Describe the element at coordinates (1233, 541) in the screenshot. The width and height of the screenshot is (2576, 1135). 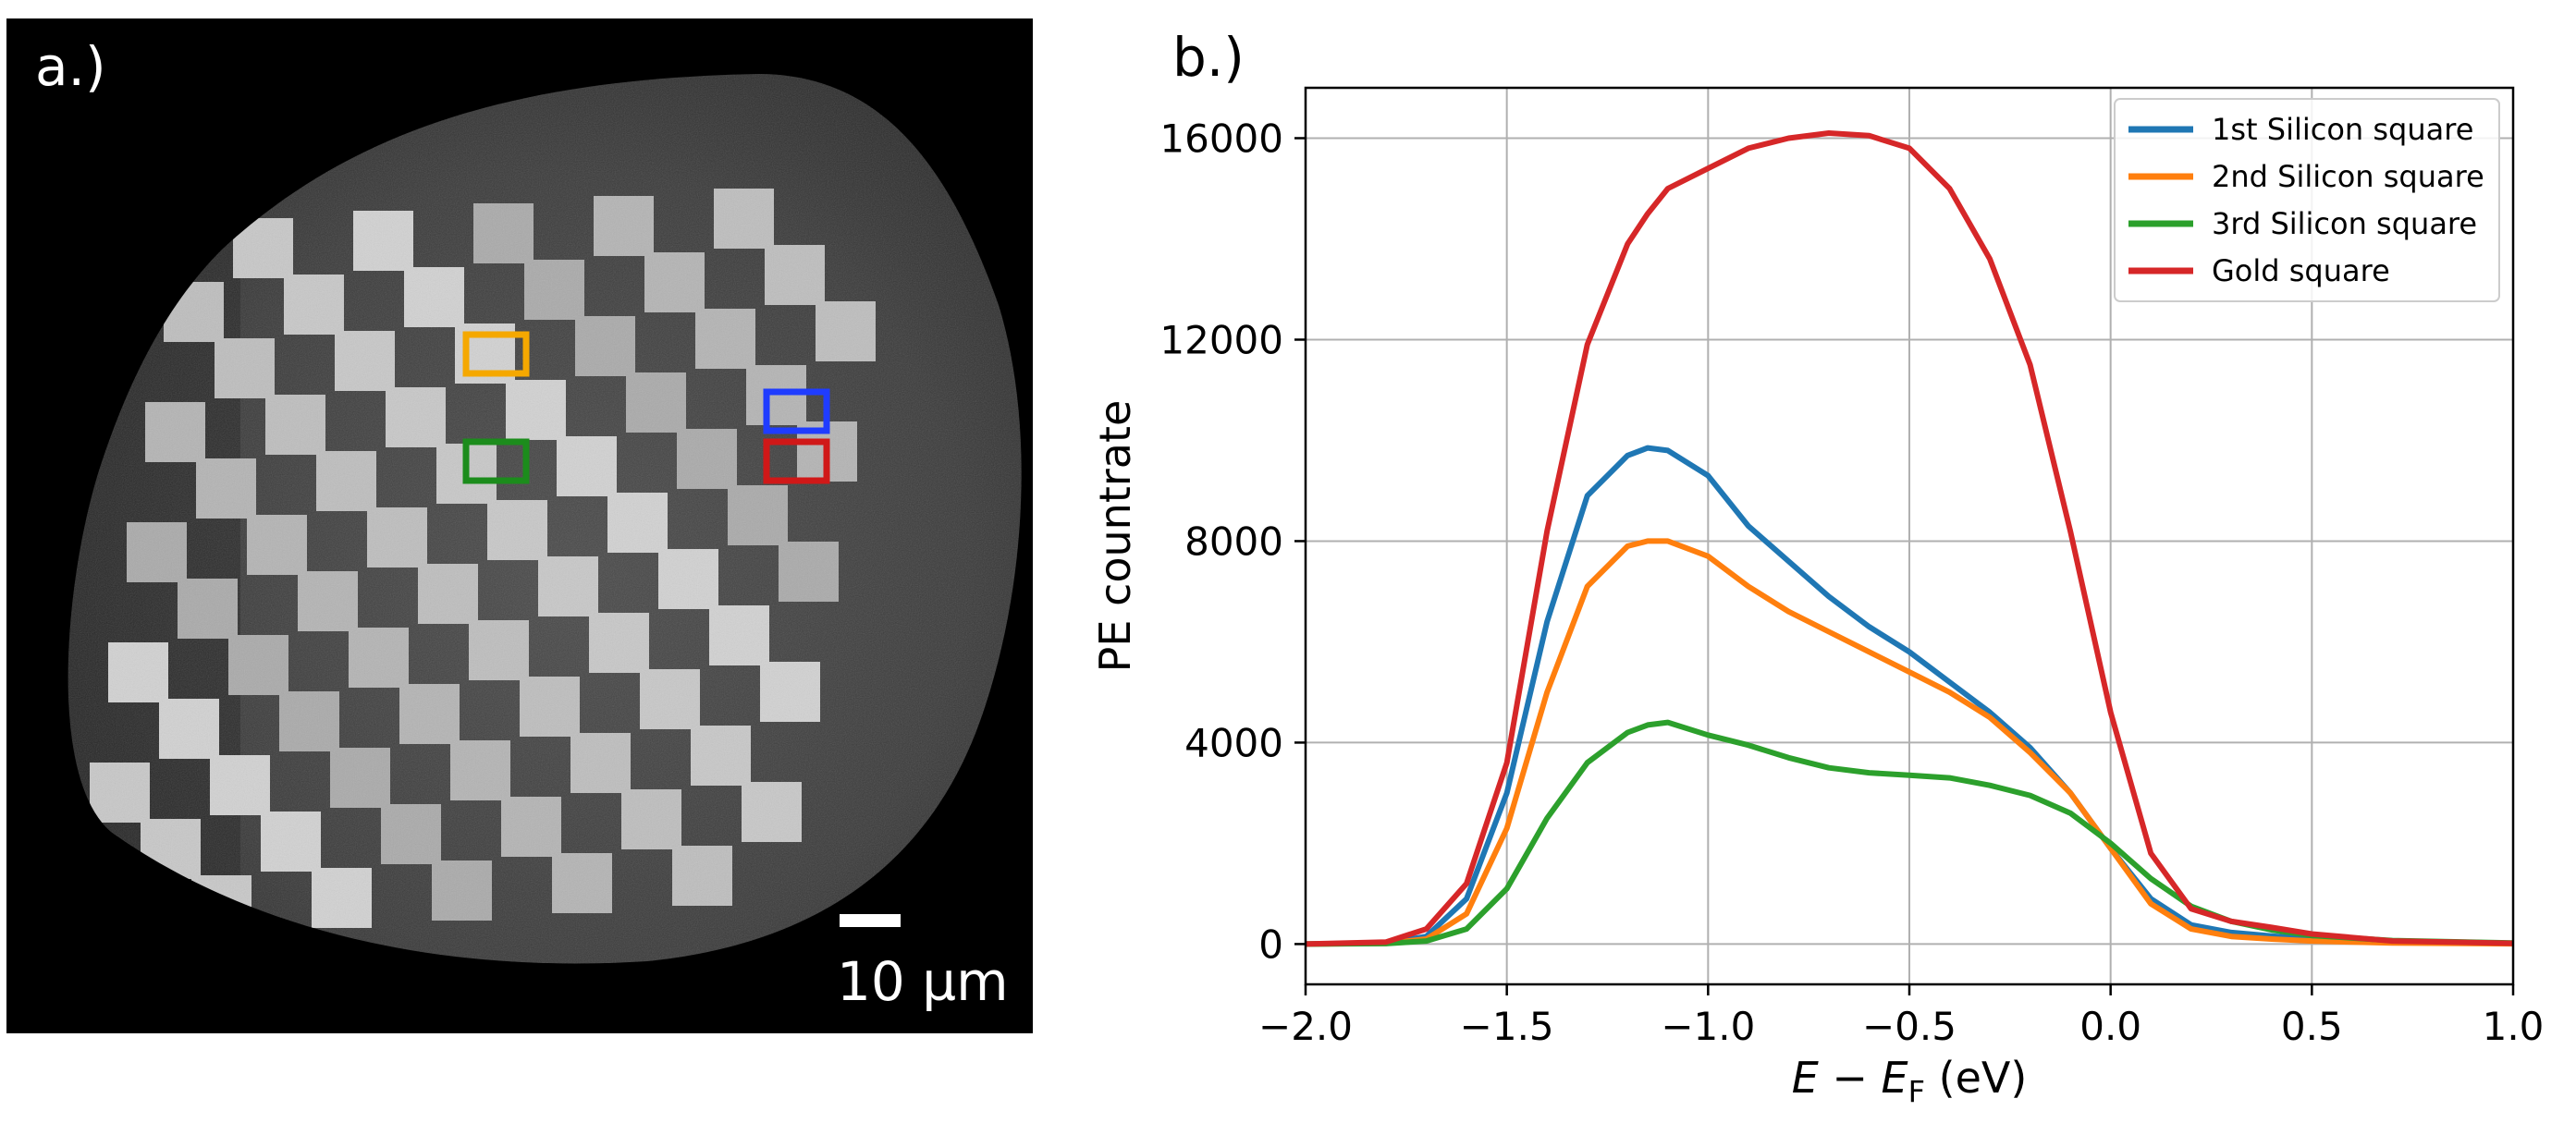
I see `y-tick-label: 8000` at that location.